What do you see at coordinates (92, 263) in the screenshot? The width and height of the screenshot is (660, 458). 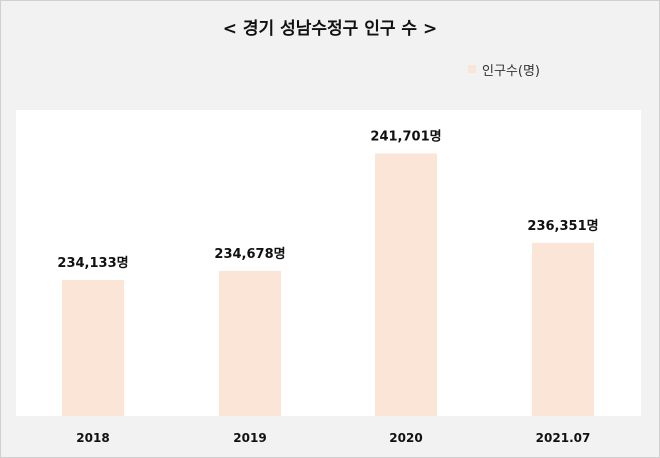 I see `data-label-2018: 234,133명` at bounding box center [92, 263].